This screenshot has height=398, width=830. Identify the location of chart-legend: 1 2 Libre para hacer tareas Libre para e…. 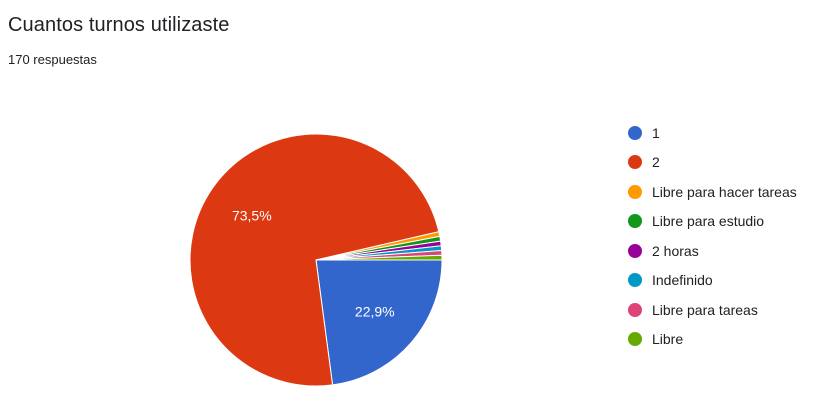
(712, 236).